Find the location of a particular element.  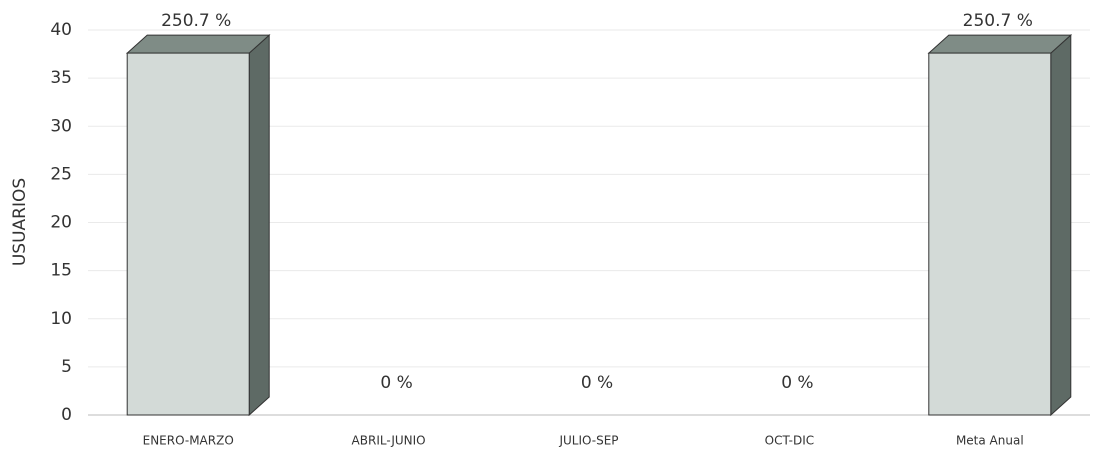

y-tick-label: 20 is located at coordinates (61, 223).